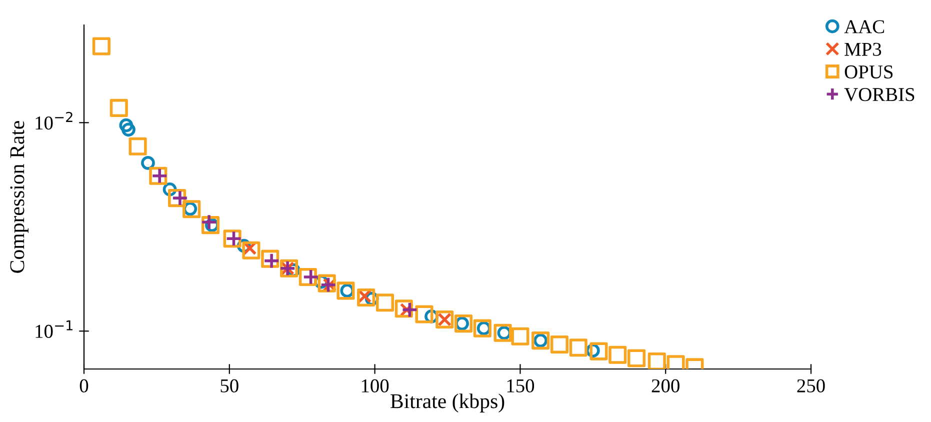 The height and width of the screenshot is (422, 931). I want to click on x-axis-title: Bitrate (kbps), so click(447, 403).